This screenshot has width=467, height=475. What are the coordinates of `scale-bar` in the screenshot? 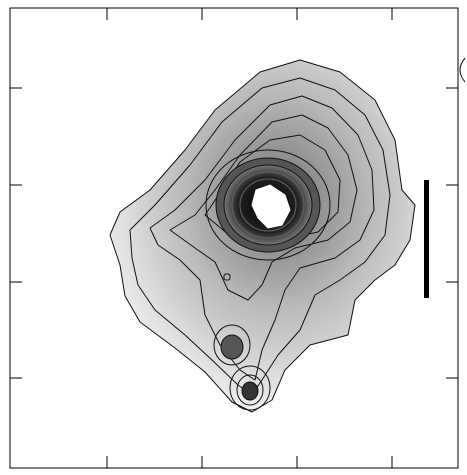 It's located at (426, 239).